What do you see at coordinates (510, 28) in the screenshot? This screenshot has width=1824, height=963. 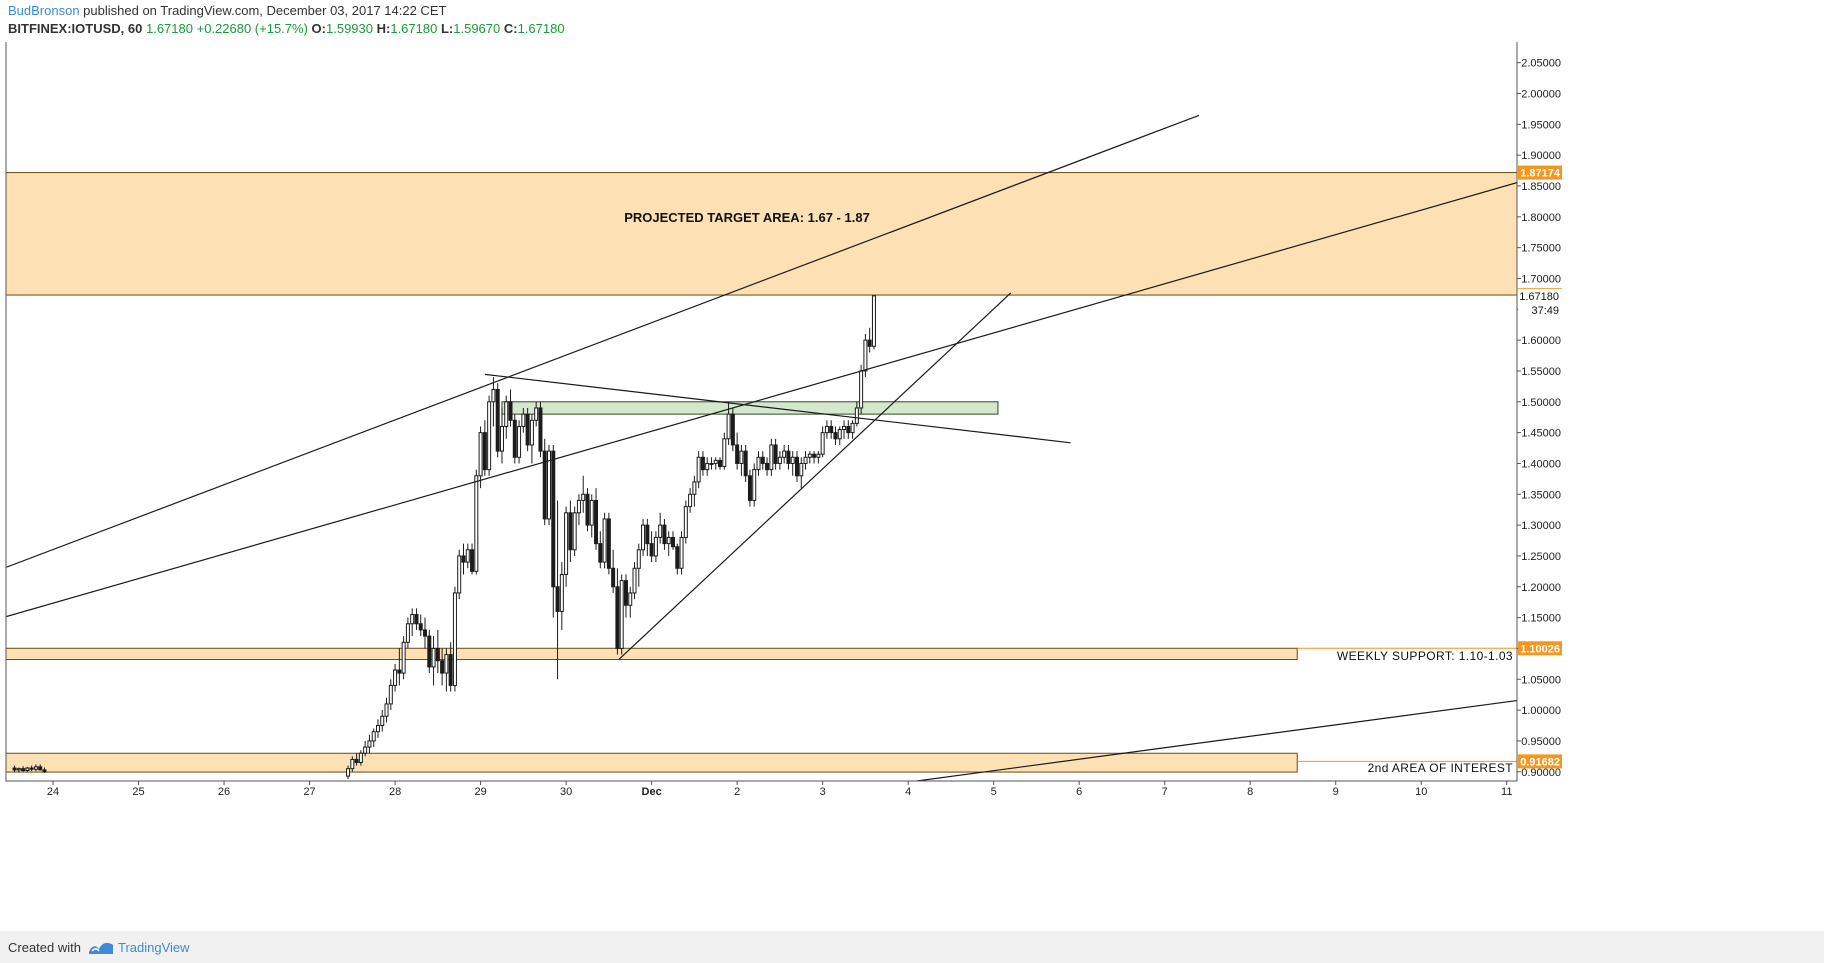 I see `close-label: C:` at bounding box center [510, 28].